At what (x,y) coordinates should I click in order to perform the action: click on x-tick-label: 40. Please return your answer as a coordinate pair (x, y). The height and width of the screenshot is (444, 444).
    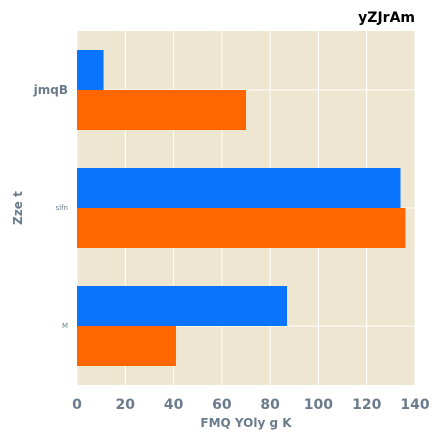
    Looking at the image, I should click on (174, 405).